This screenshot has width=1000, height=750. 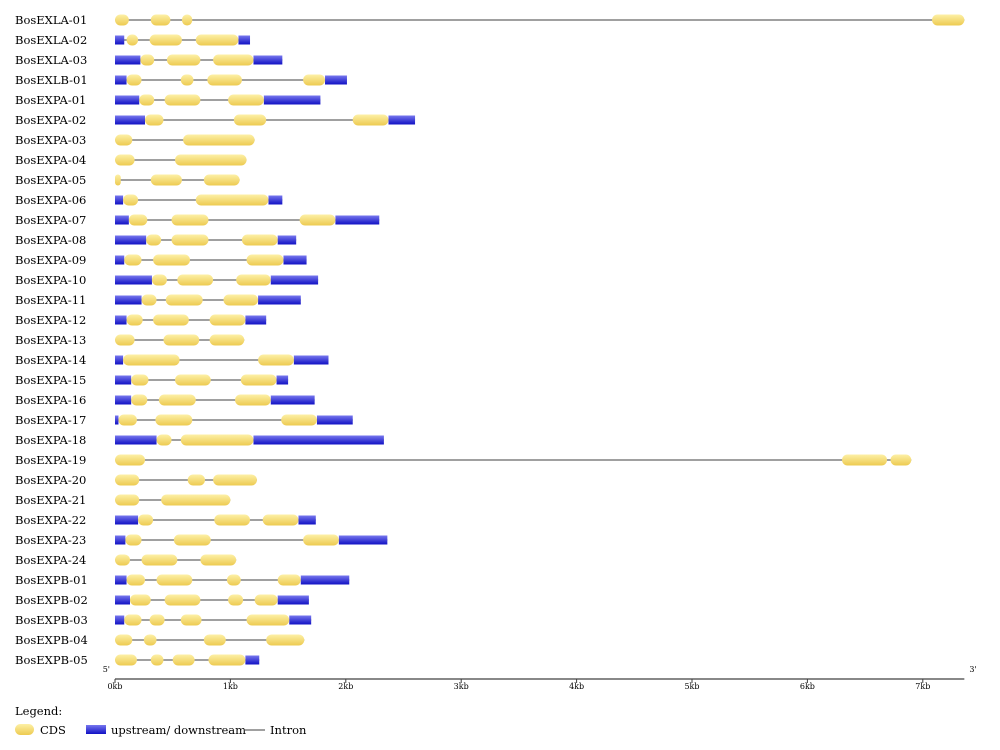 What do you see at coordinates (167, 280) in the screenshot?
I see `gene-row: BosEXPA-10` at bounding box center [167, 280].